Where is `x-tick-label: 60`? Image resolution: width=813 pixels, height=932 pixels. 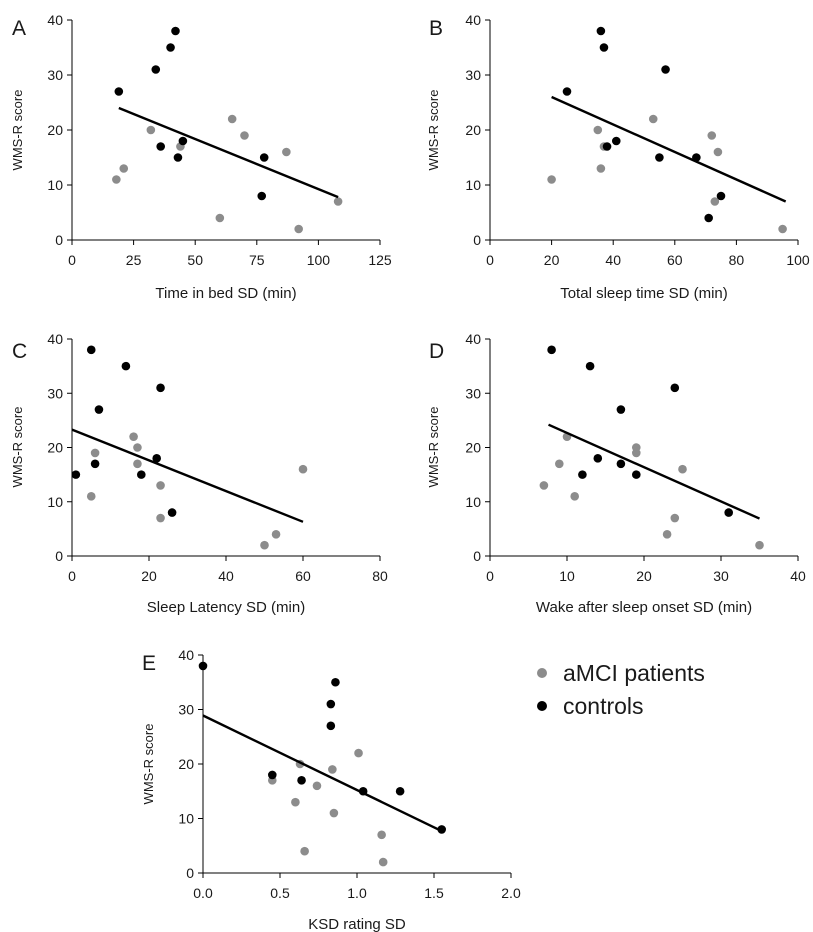
x-tick-label: 60 is located at coordinates (675, 260).